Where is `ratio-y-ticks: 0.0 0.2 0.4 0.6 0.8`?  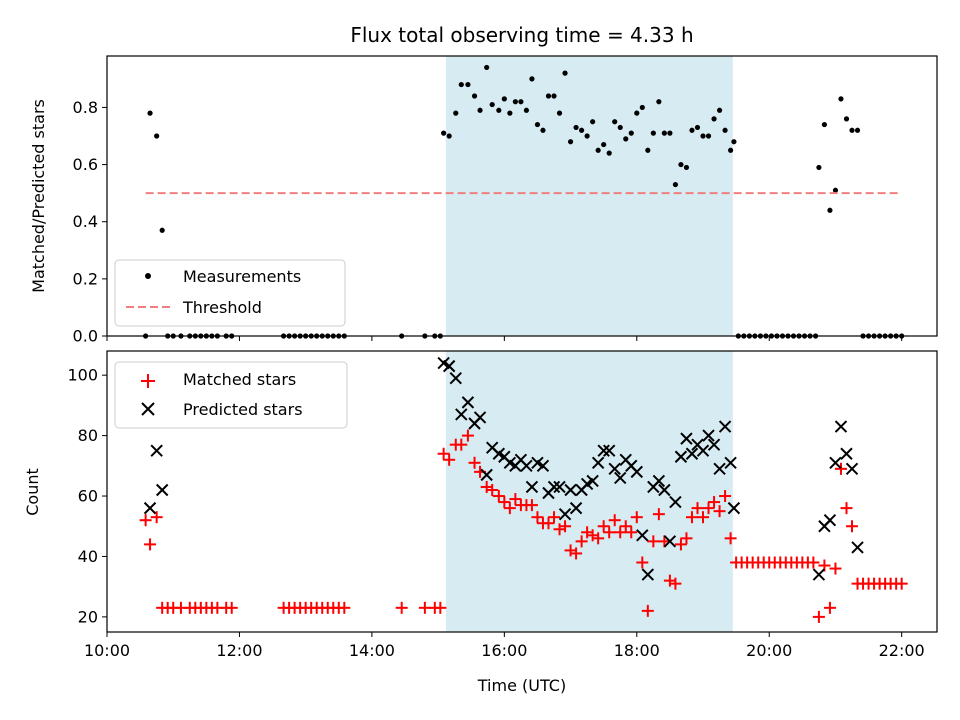 ratio-y-ticks: 0.0 0.2 0.4 0.6 0.8 is located at coordinates (90, 222).